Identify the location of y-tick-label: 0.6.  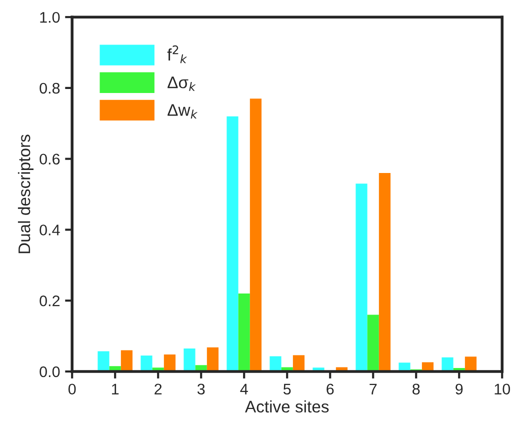
(50, 159).